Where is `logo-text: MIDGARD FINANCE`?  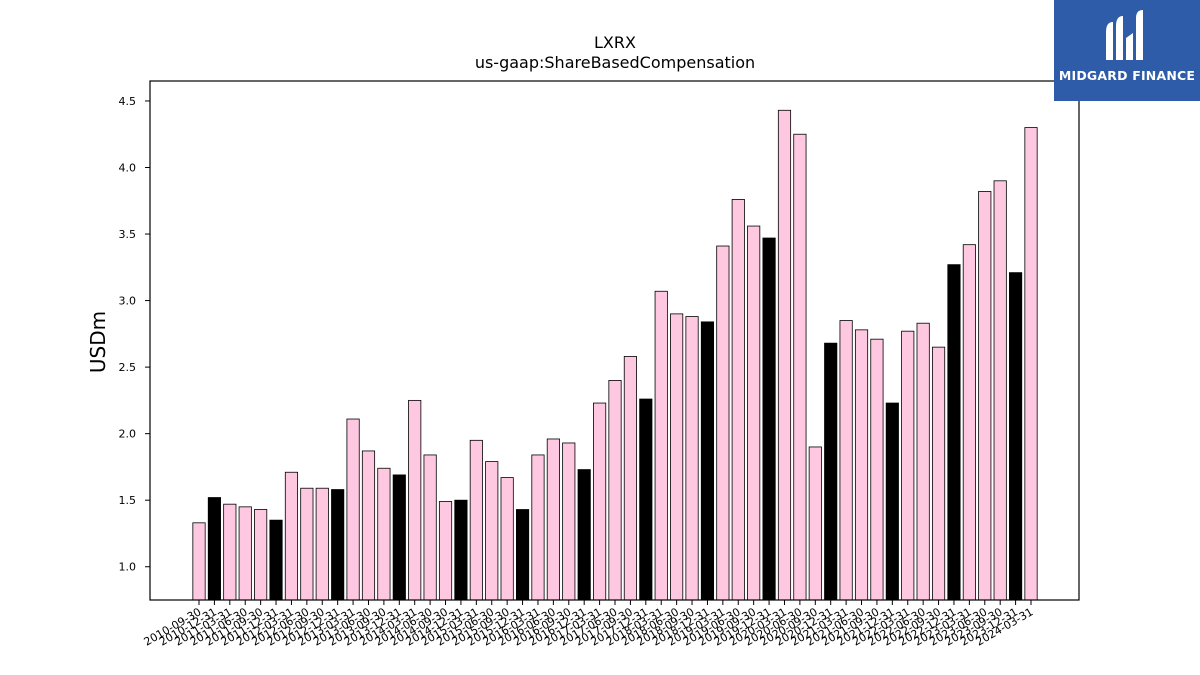
logo-text: MIDGARD FINANCE is located at coordinates (1127, 75).